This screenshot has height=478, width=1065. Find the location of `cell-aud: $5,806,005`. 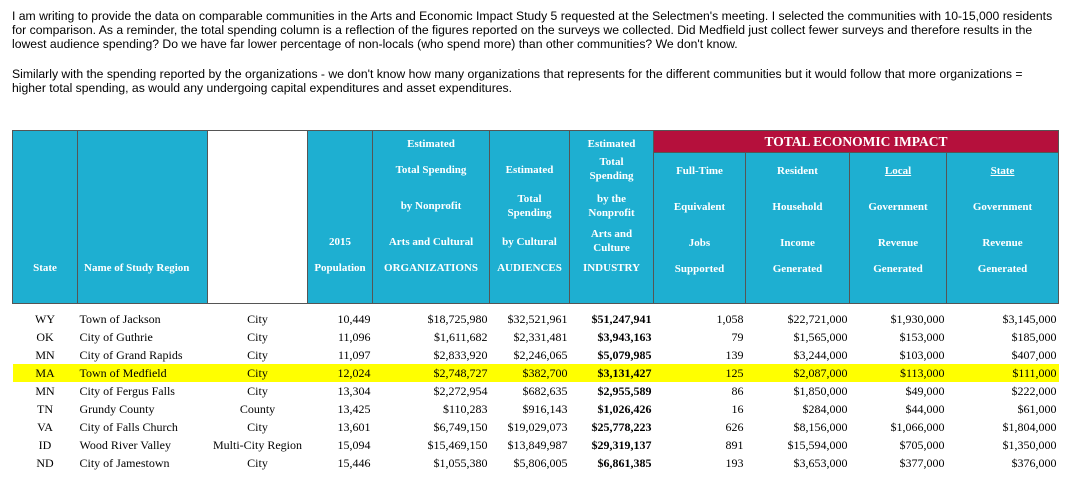

cell-aud: $5,806,005 is located at coordinates (540, 463).